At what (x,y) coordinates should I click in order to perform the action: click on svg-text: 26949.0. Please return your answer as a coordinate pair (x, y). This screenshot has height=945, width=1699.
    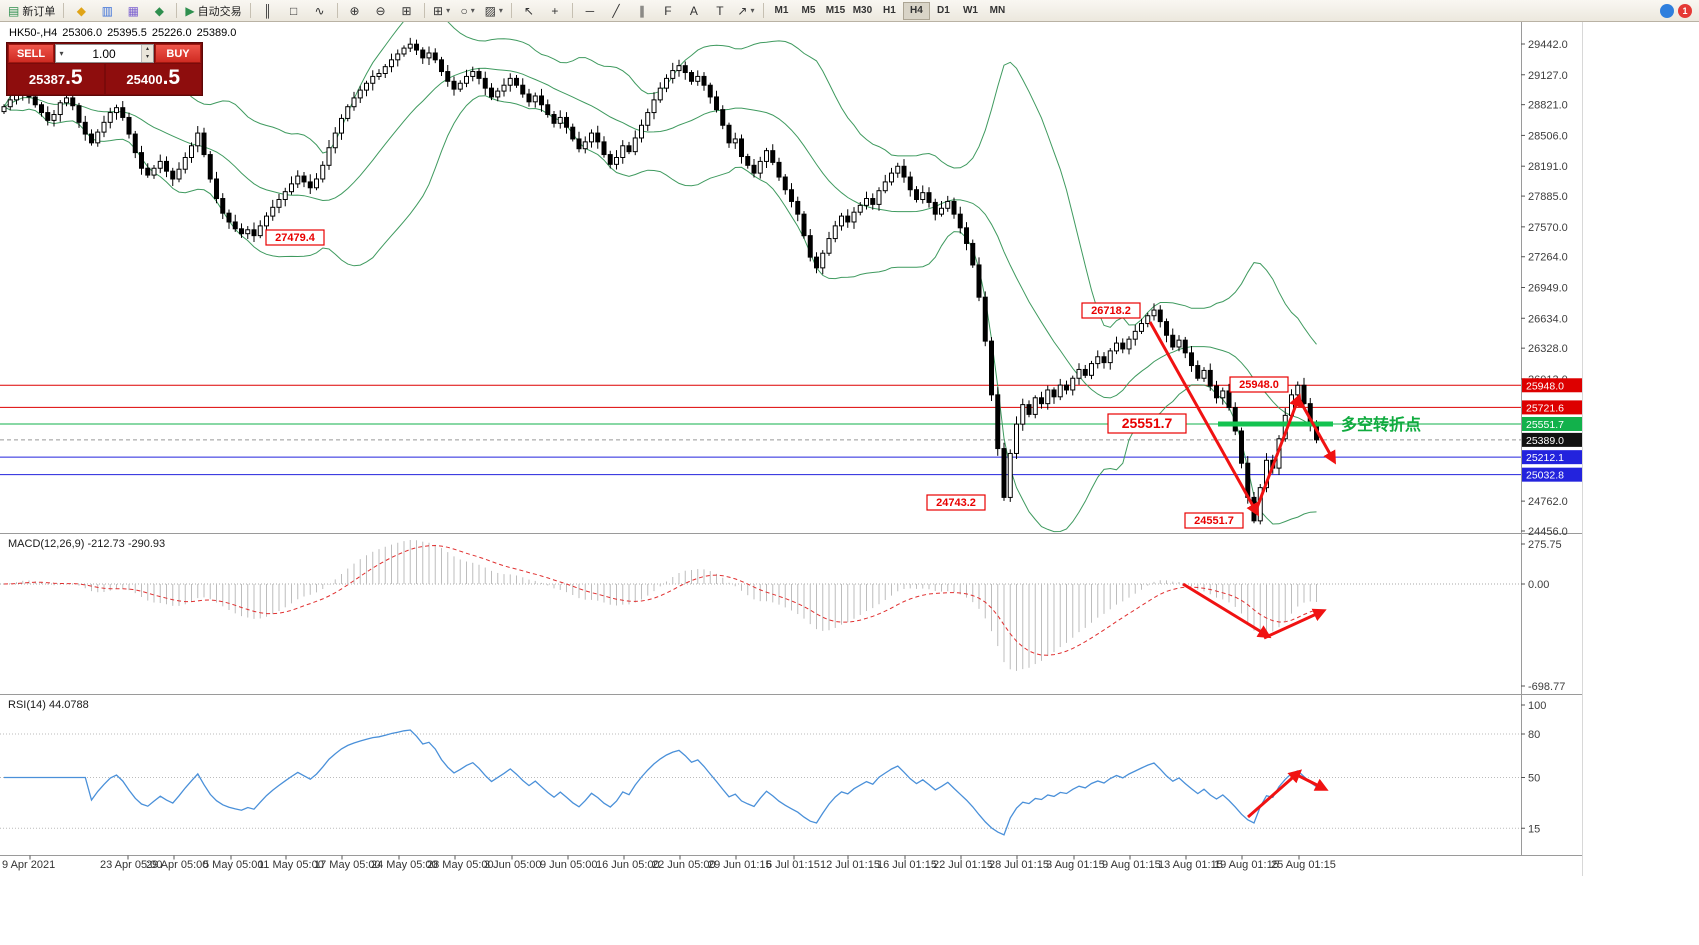
    Looking at the image, I should click on (1548, 289).